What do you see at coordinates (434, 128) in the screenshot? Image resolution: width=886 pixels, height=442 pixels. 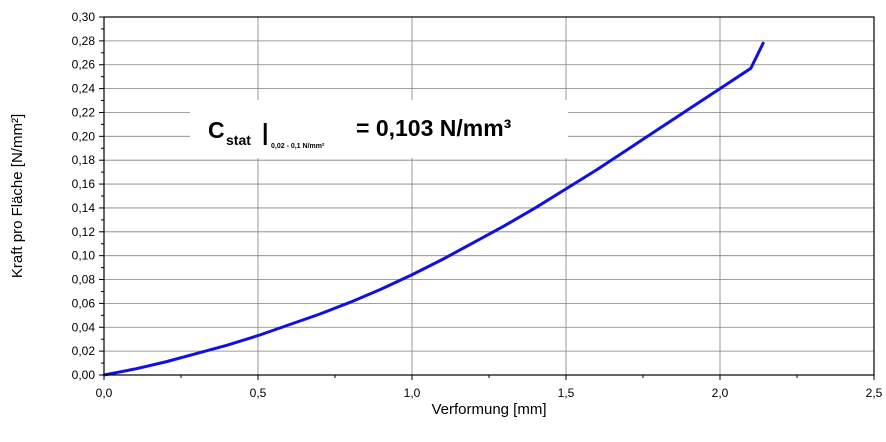 I see `annotation-value: = 0,103 N/mm³` at bounding box center [434, 128].